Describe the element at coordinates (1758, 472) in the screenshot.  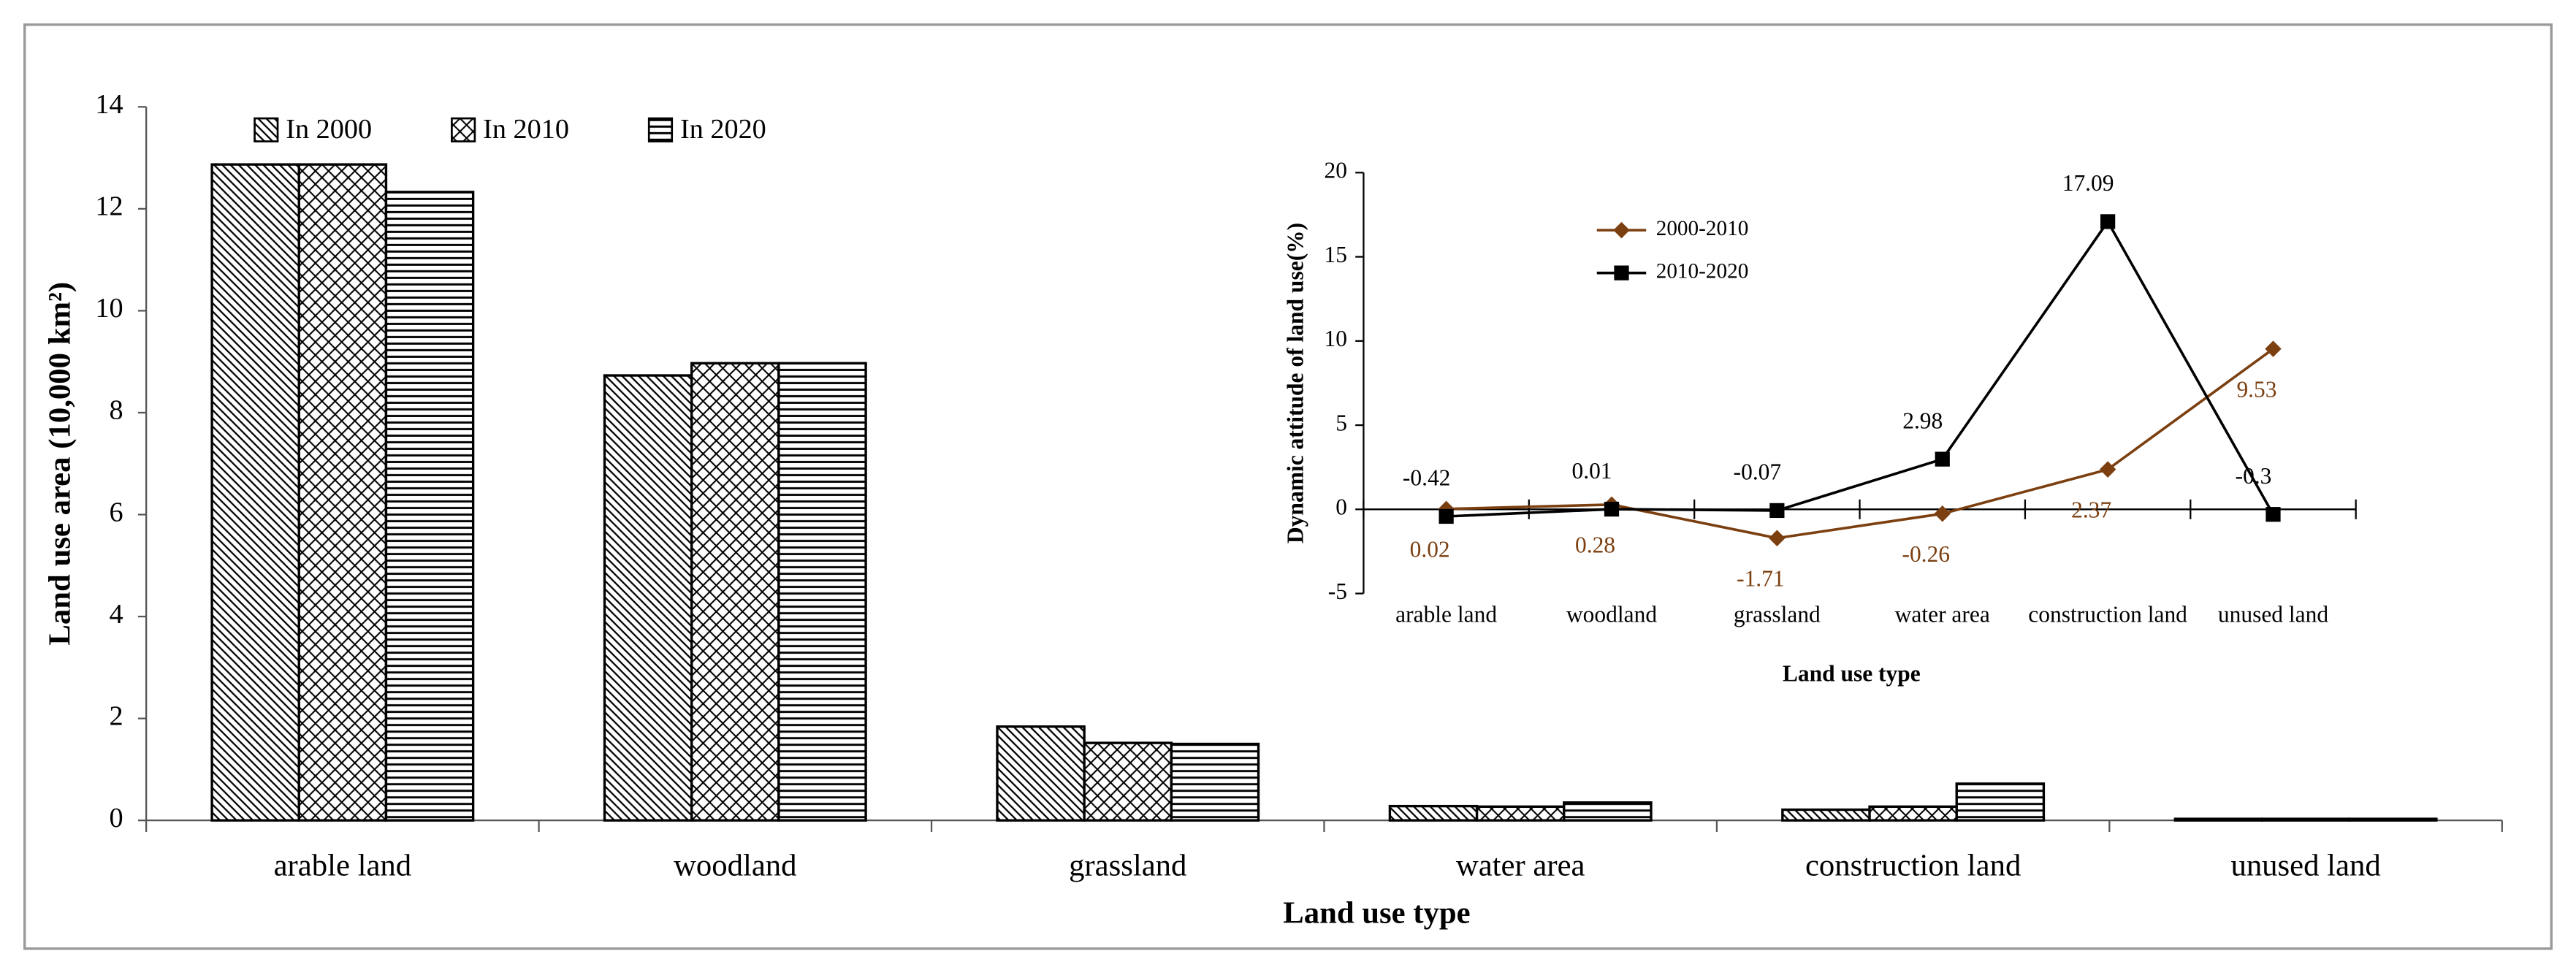
I see `data-label: -0.07` at that location.